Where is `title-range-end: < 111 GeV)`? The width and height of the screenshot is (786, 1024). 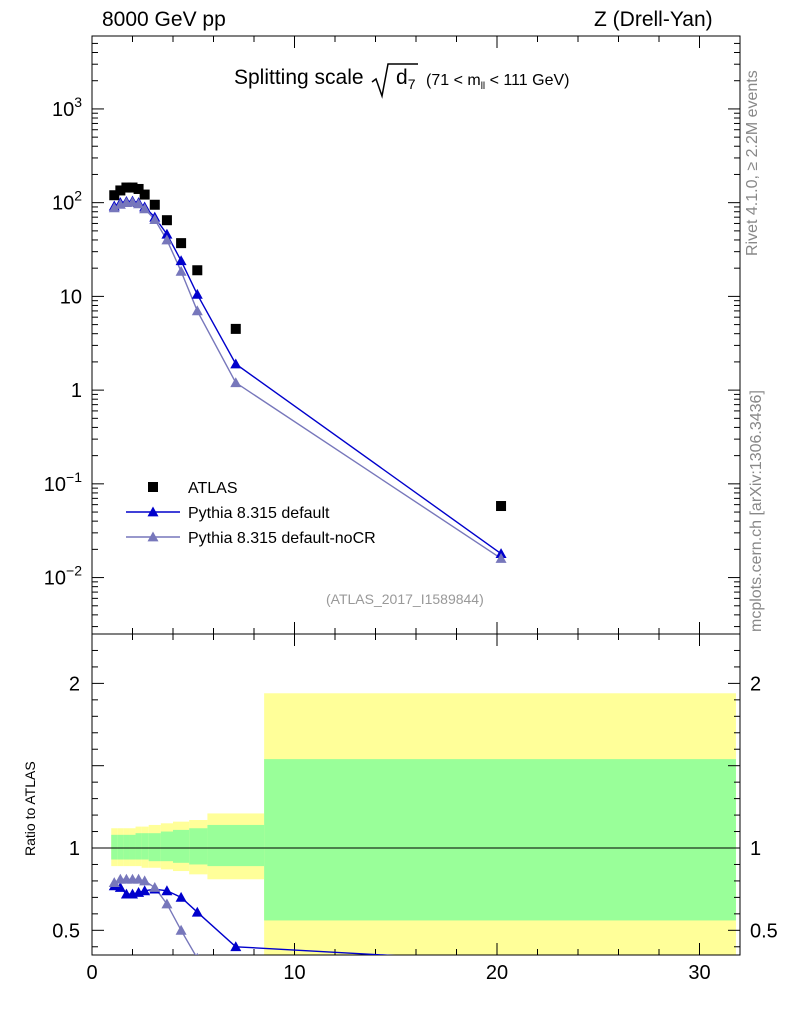
title-range-end: < 111 GeV) is located at coordinates (527, 80).